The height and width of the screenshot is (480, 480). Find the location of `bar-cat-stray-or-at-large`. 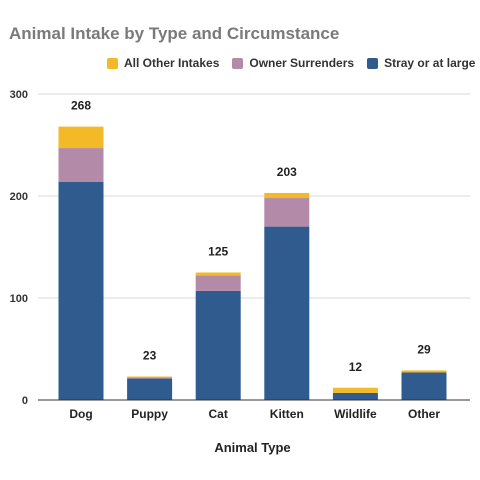

bar-cat-stray-or-at-large is located at coordinates (218, 345).